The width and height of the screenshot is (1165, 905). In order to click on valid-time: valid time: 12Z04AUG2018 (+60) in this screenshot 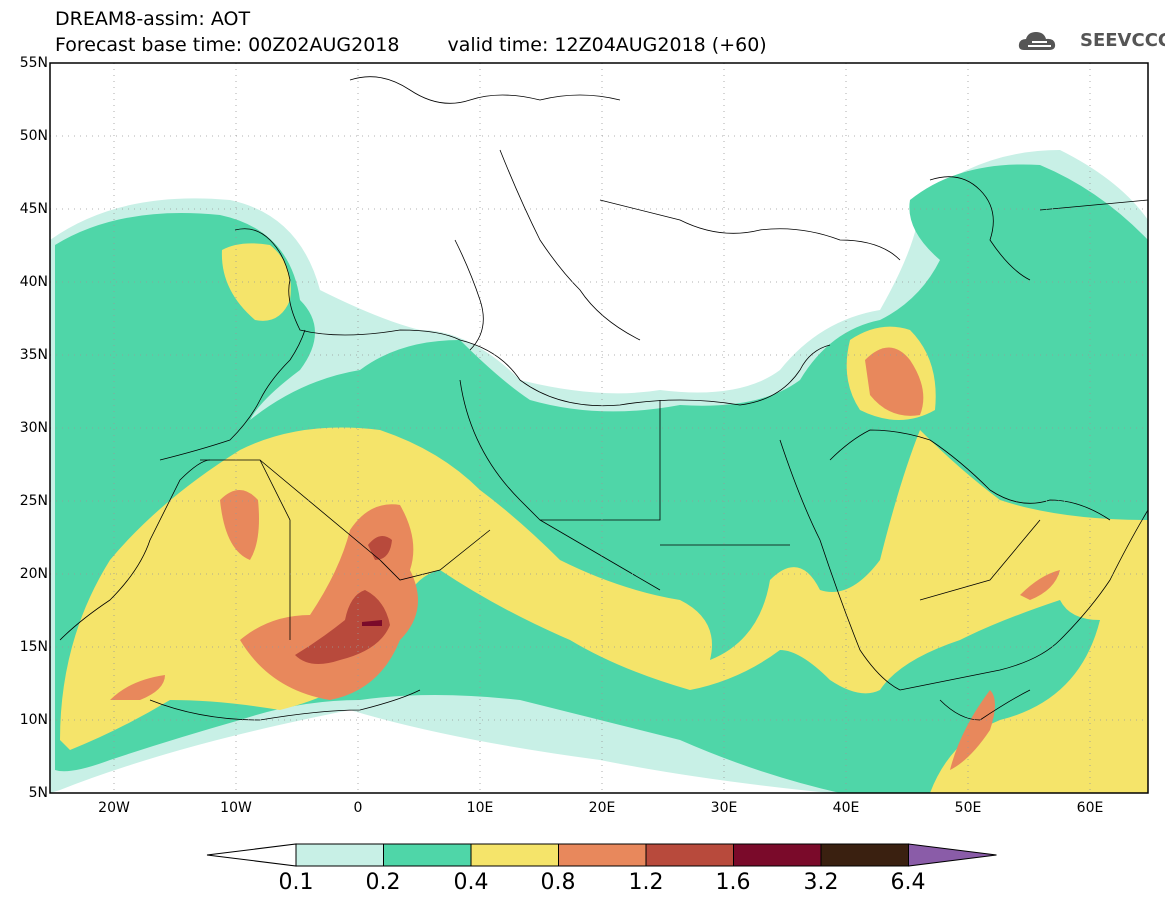, I will do `click(607, 45)`.